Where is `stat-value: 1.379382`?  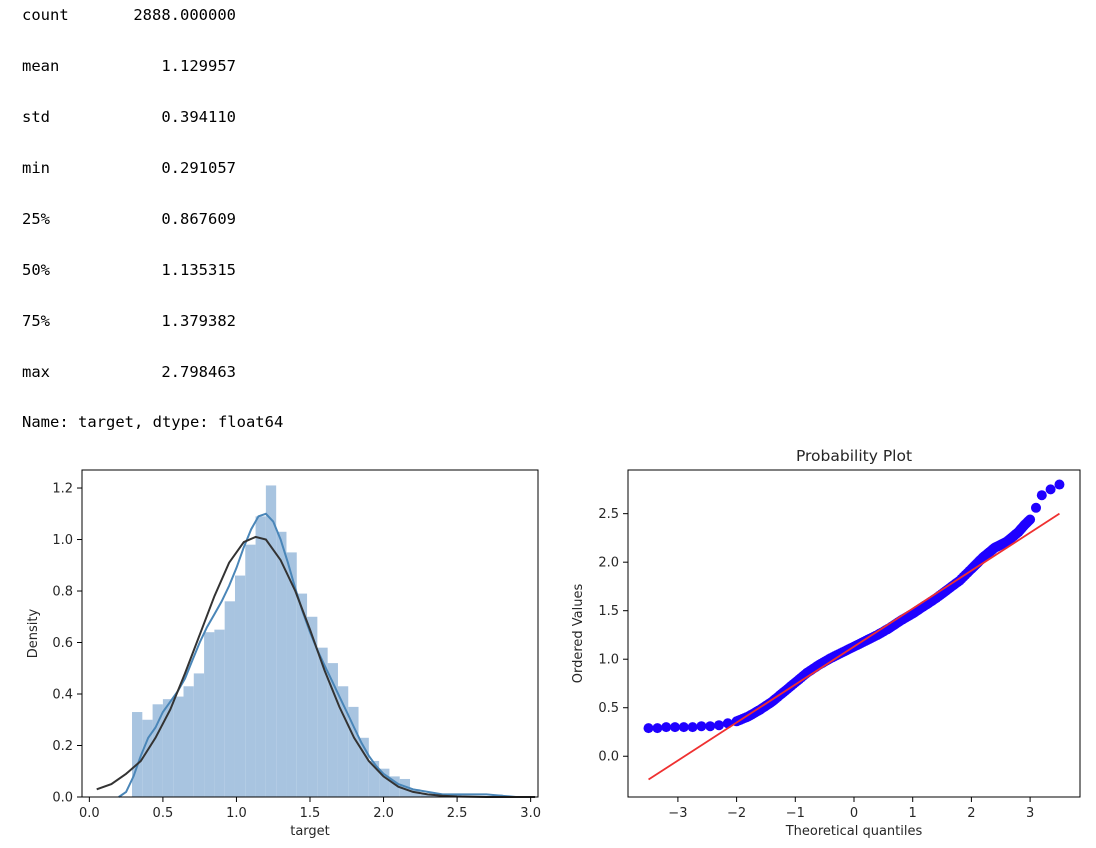 stat-value: 1.379382 is located at coordinates (198, 321).